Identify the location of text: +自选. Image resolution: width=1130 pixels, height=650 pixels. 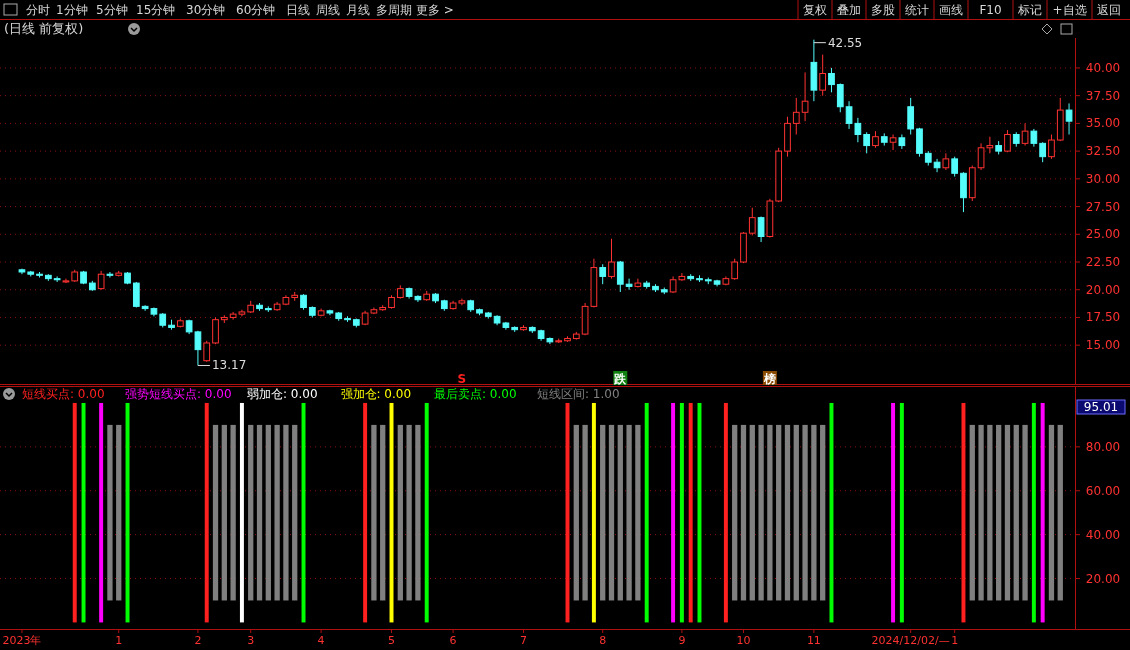
(1069, 10).